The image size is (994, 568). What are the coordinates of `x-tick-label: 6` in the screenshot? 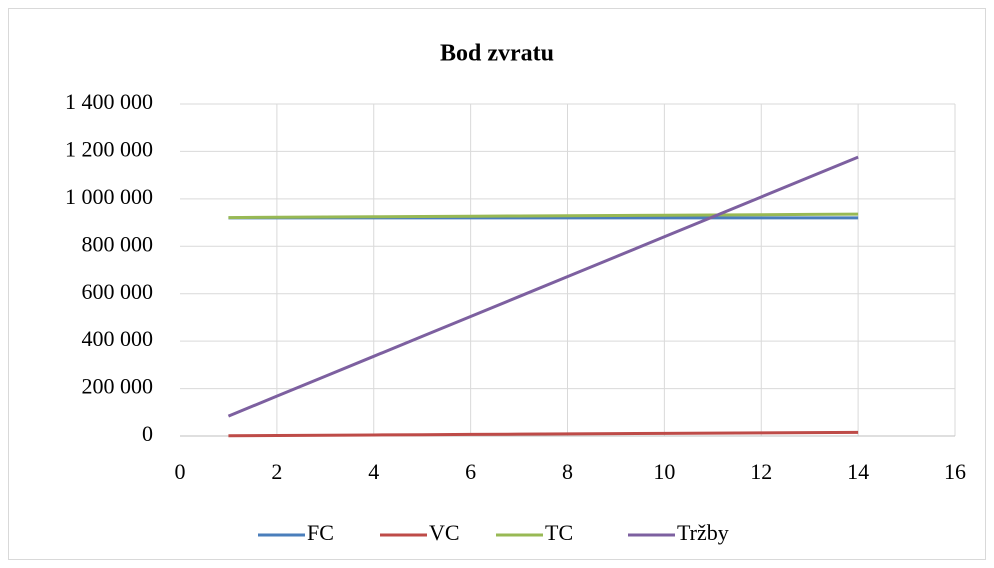 It's located at (470, 471).